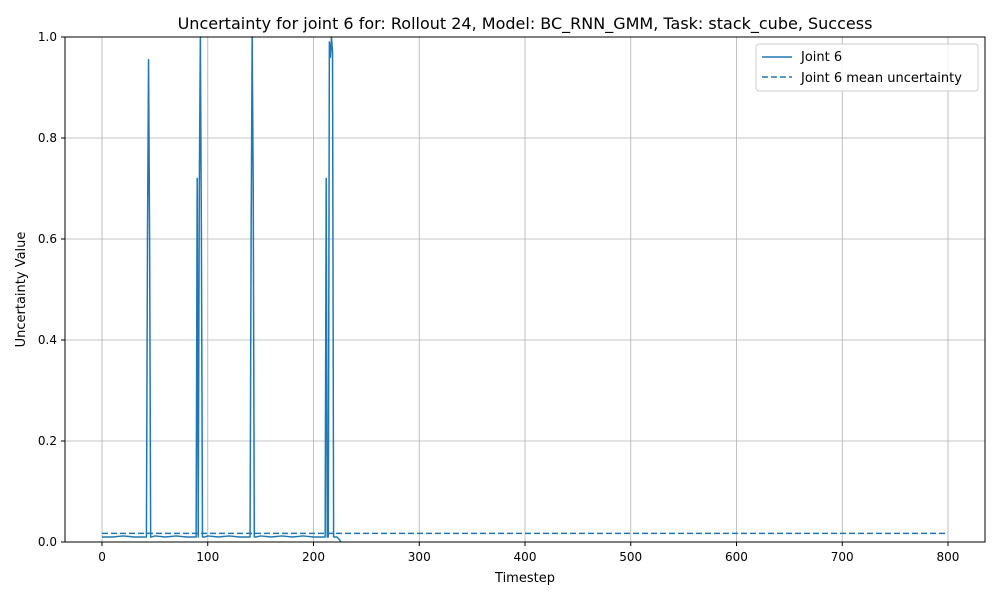 Image resolution: width=1000 pixels, height=604 pixels. I want to click on x-tick-label: 300, so click(419, 557).